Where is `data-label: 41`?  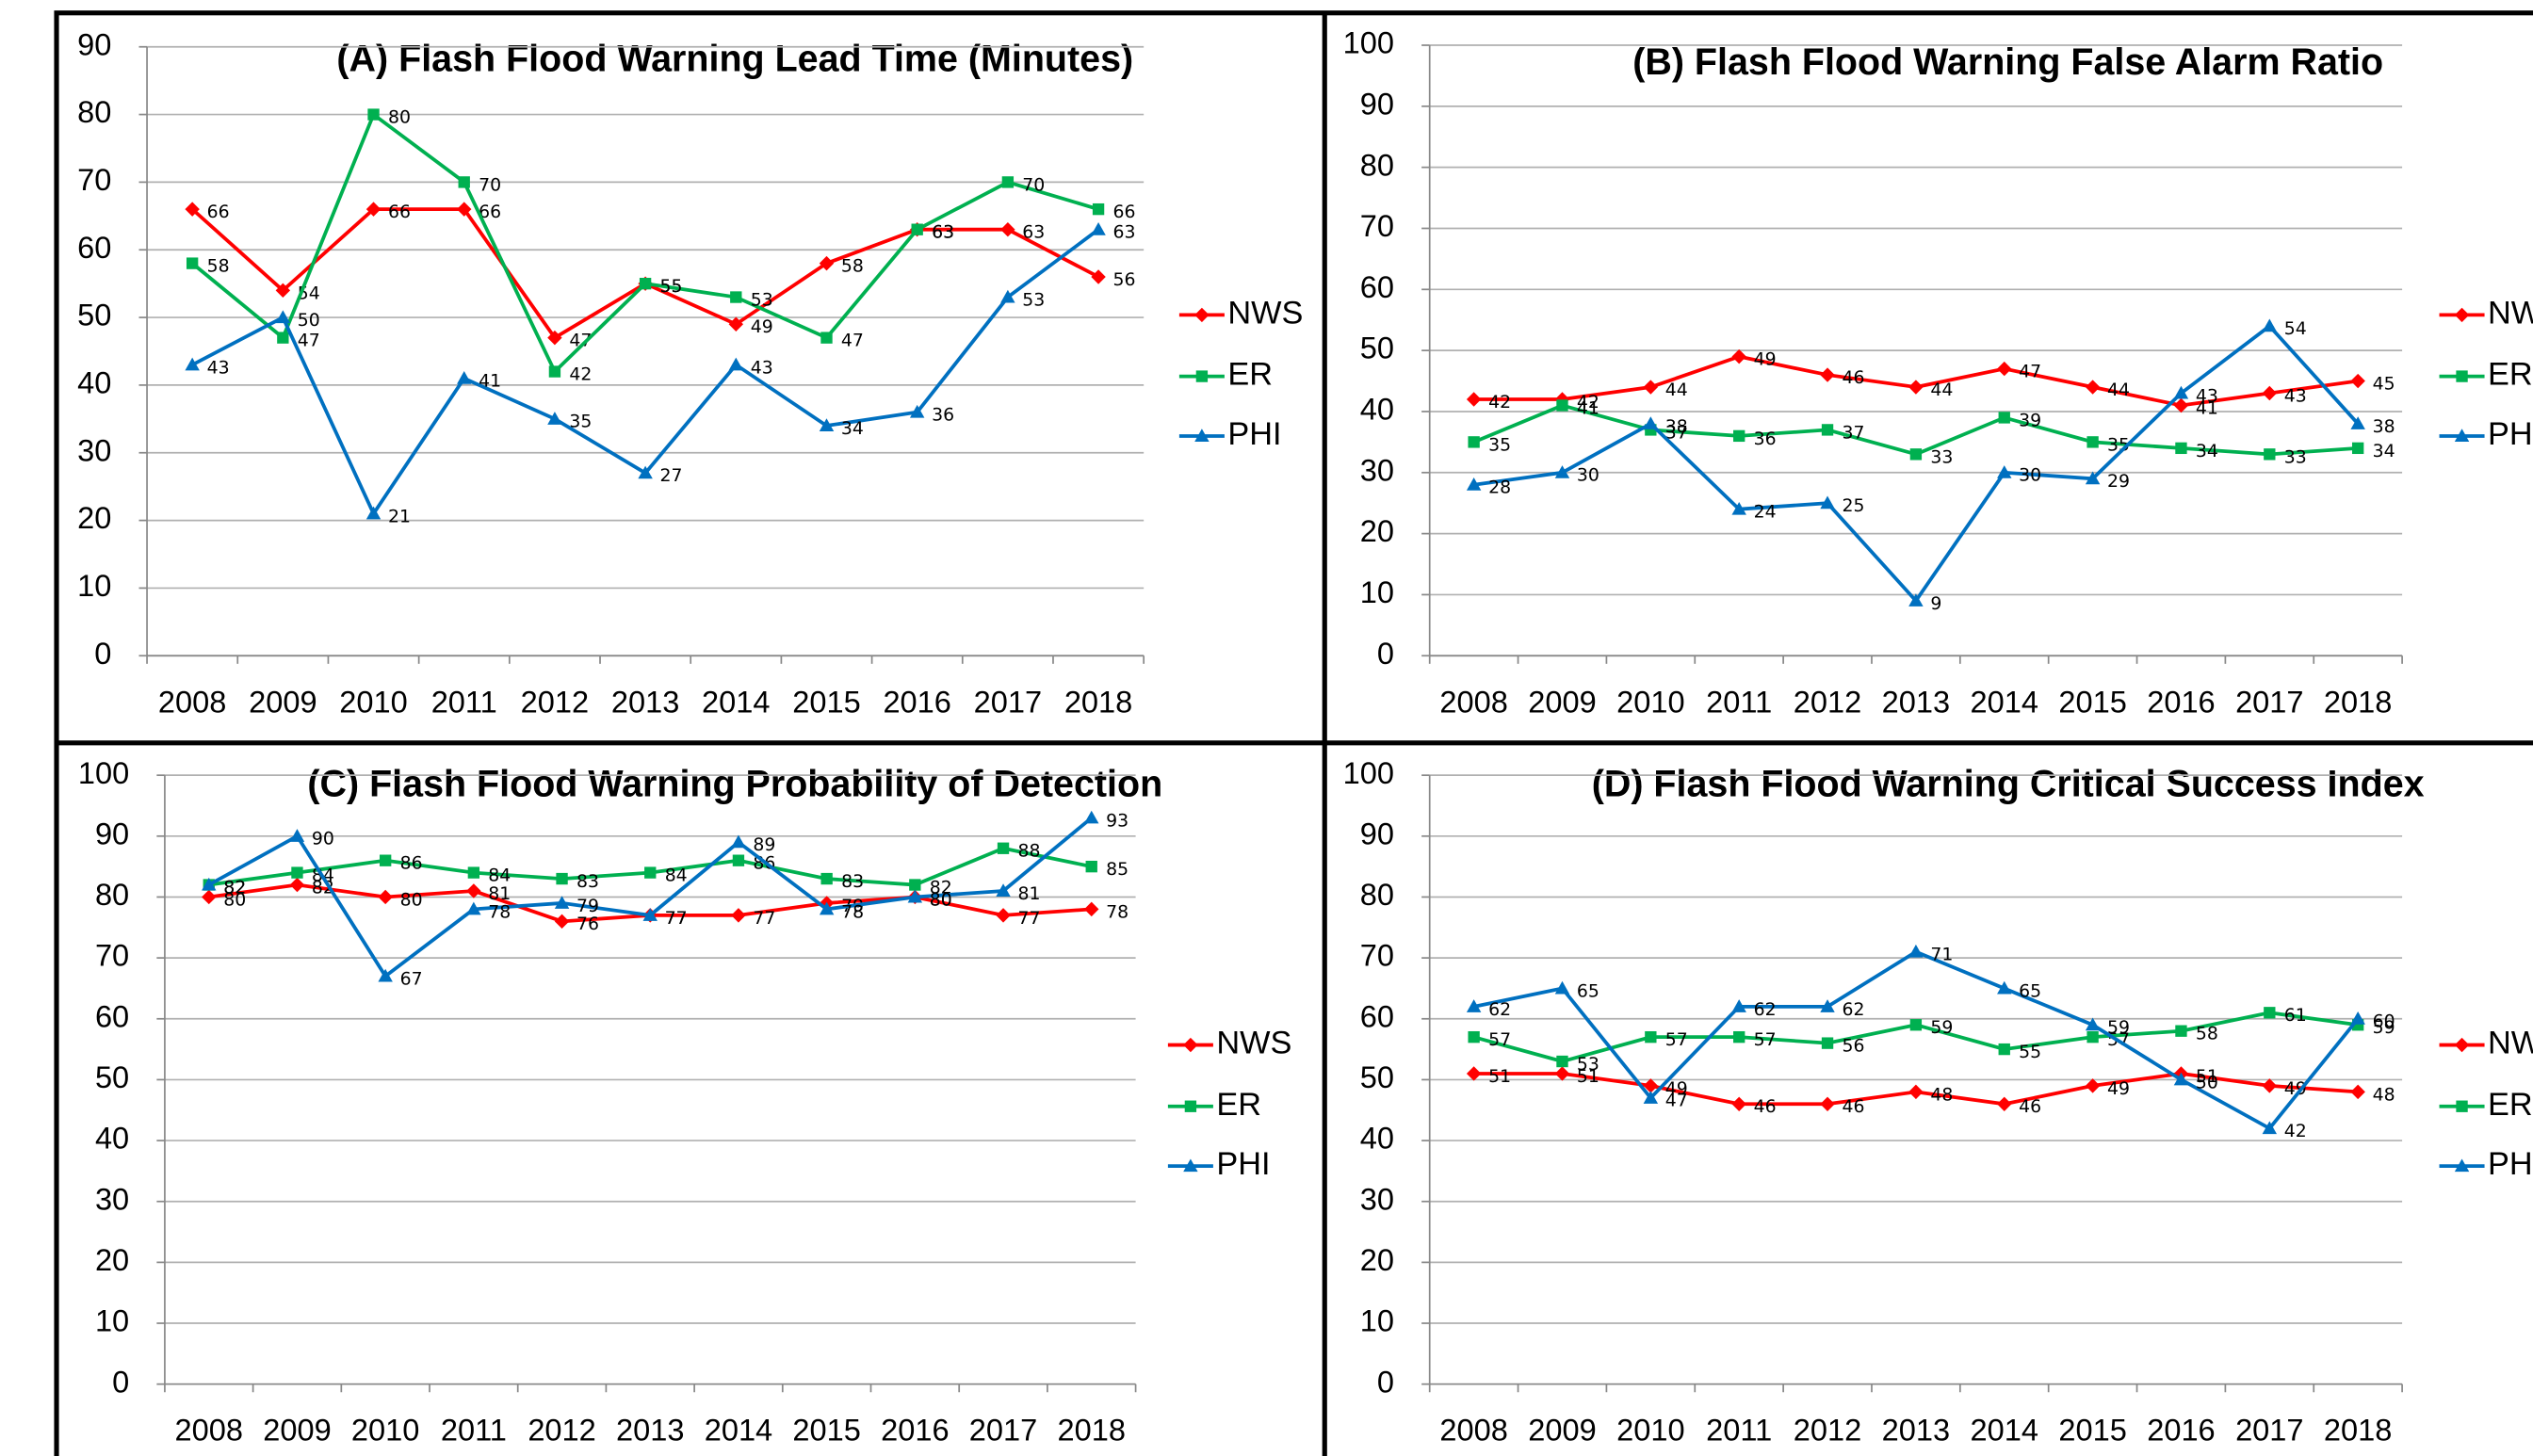
data-label: 41 is located at coordinates (1588, 407).